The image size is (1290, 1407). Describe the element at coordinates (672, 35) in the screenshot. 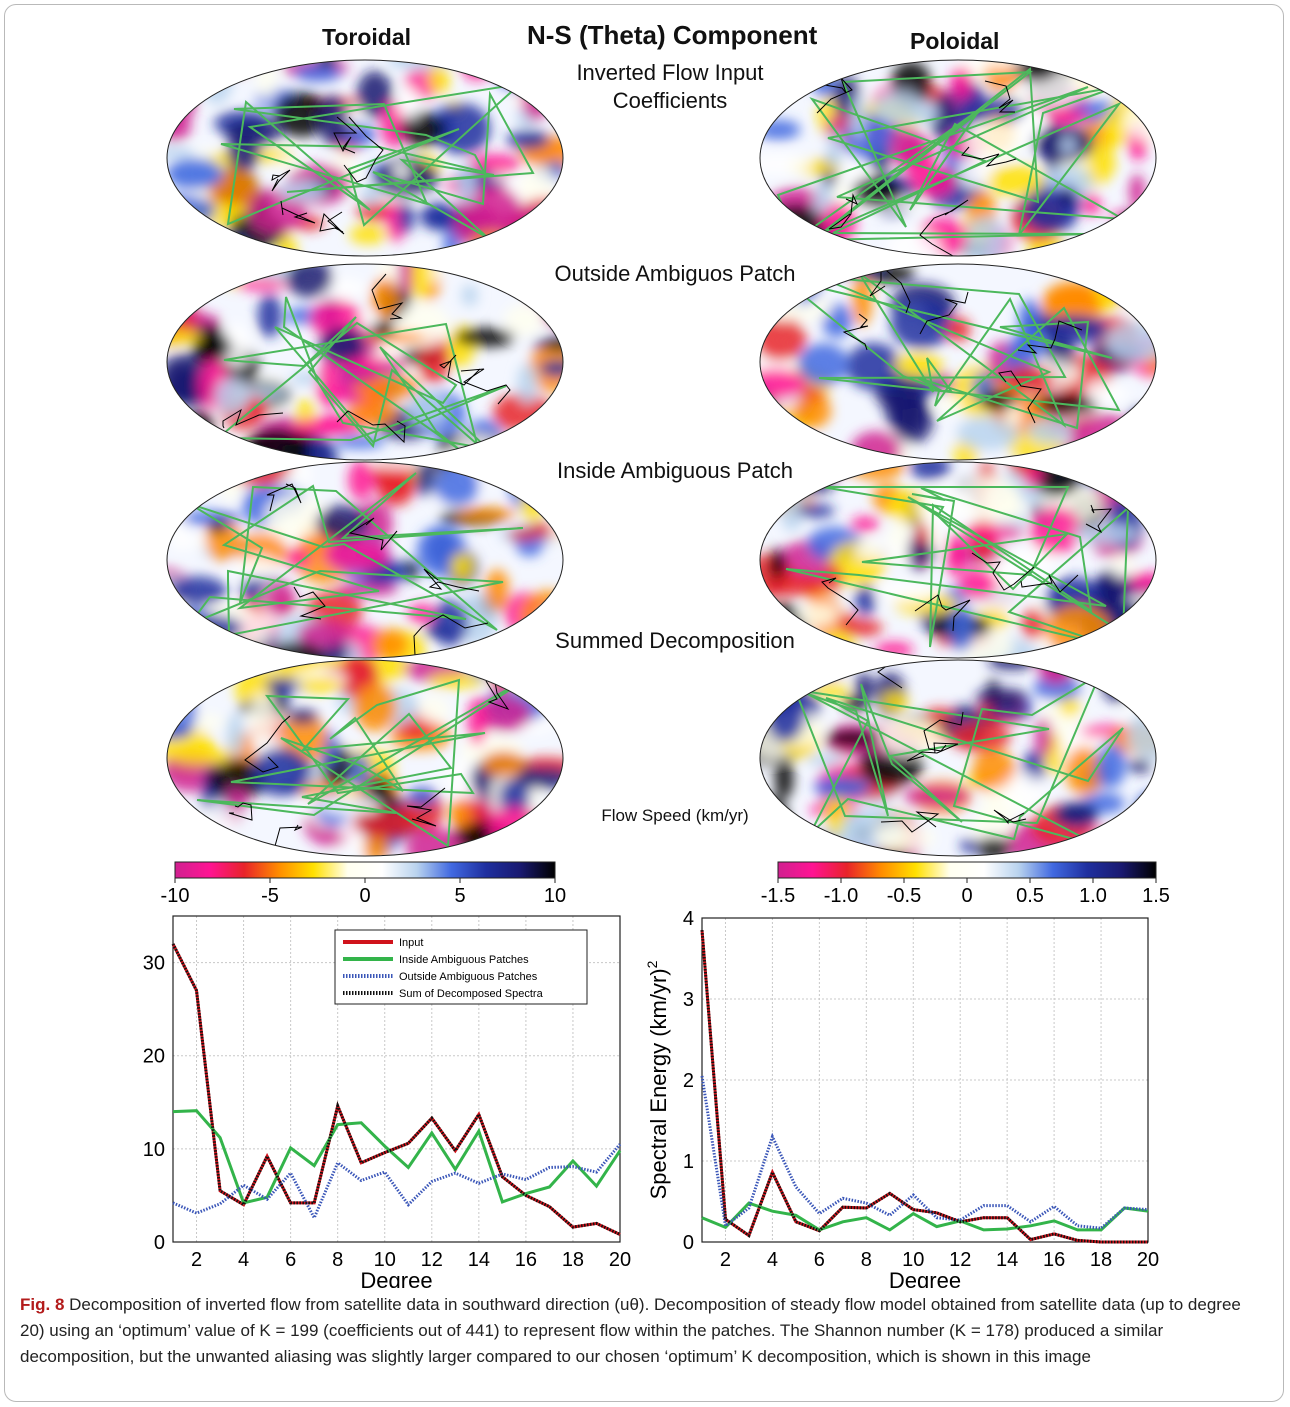

I see `figure-title: N-S (Theta) Component` at that location.